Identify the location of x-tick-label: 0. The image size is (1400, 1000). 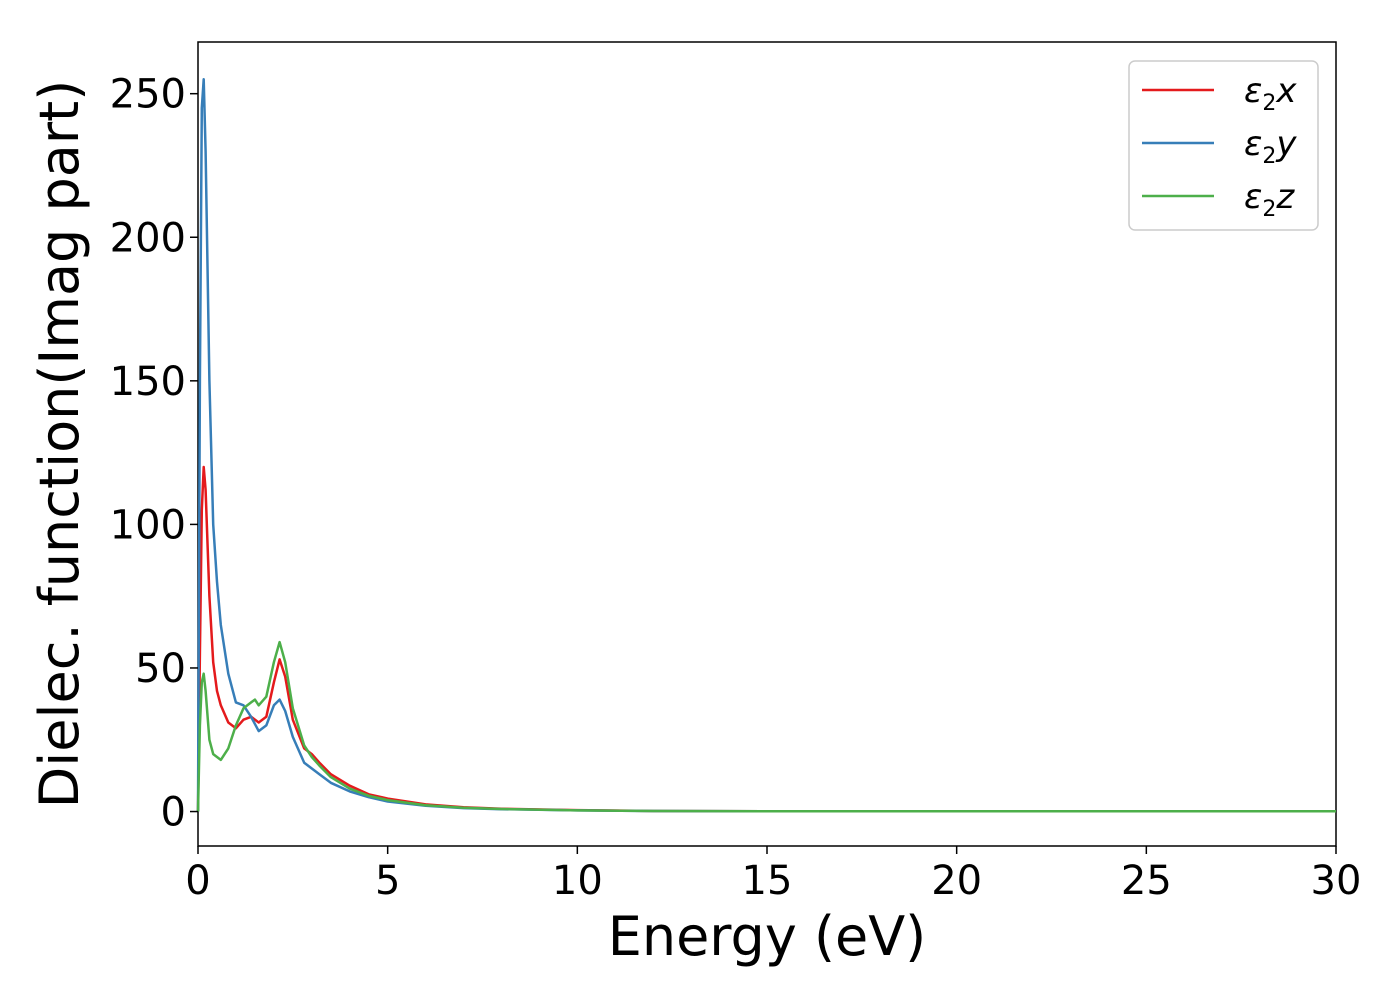
(197, 881).